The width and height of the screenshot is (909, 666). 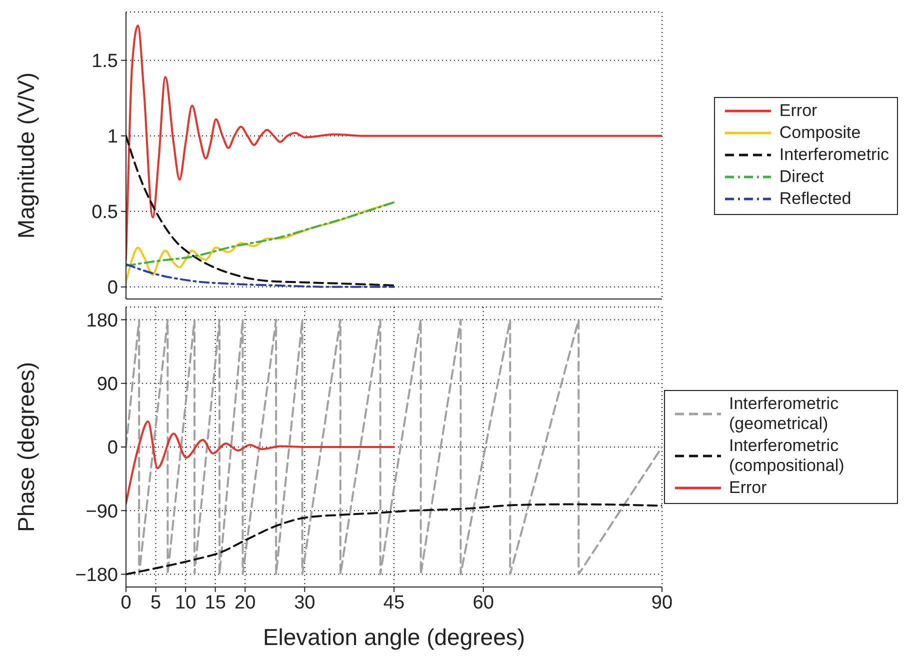 I want to click on legend-label: Interferometric, so click(x=834, y=154).